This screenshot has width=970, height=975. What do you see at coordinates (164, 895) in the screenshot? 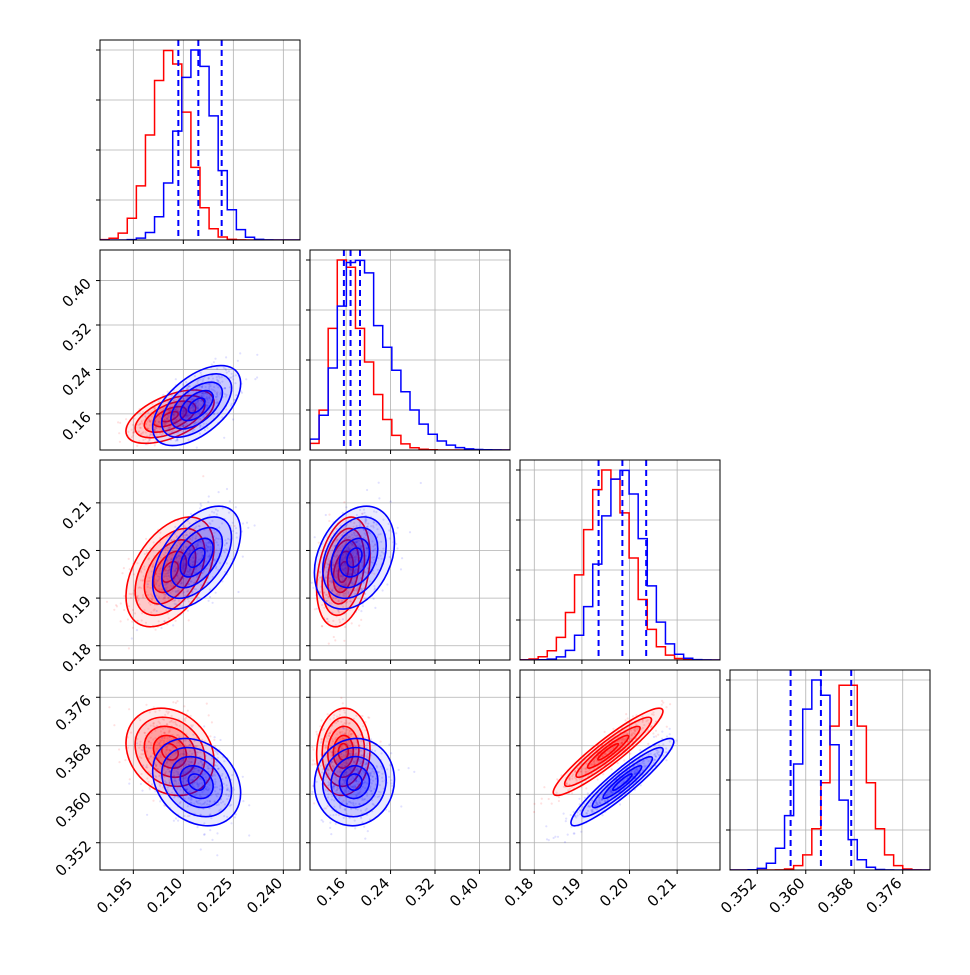
I see `x-tick-label: 0.210` at bounding box center [164, 895].